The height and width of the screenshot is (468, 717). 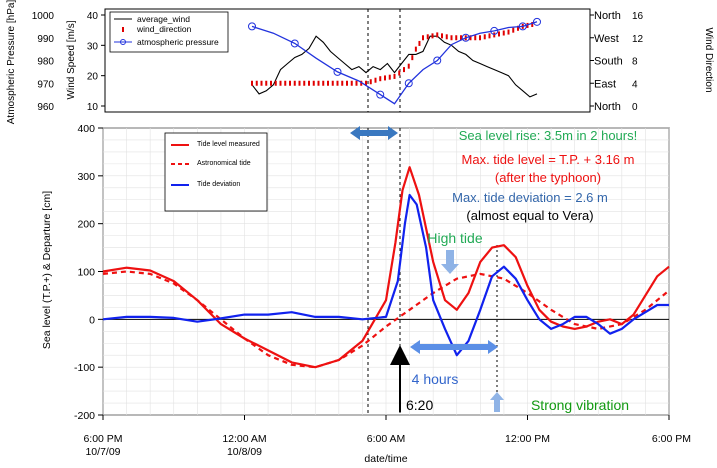 I want to click on x-tick-label: 6:00 AM, so click(x=386, y=439).